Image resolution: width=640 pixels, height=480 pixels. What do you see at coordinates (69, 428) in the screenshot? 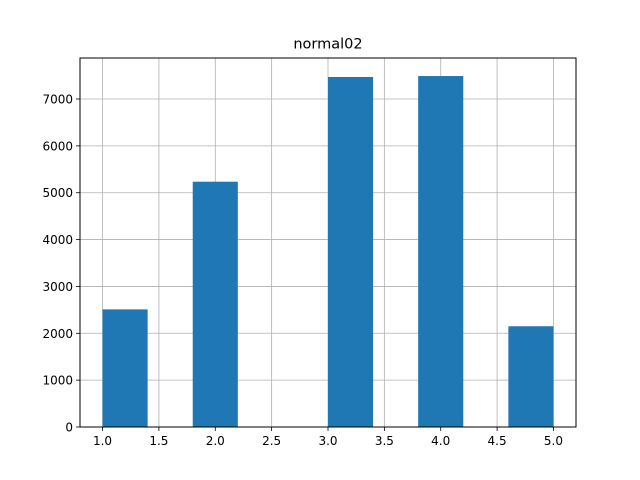
I see `y-tick-label: 0` at bounding box center [69, 428].